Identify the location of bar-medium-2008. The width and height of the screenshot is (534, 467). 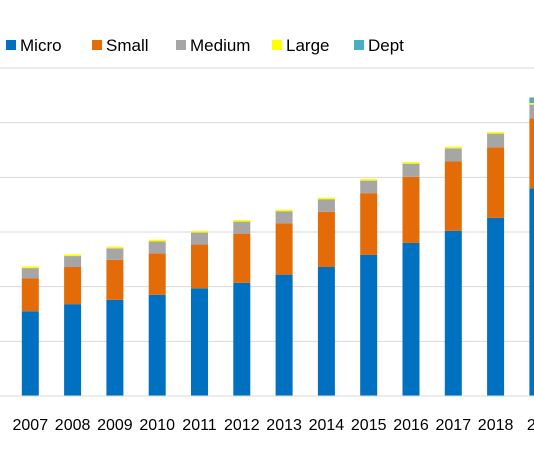
(73, 261).